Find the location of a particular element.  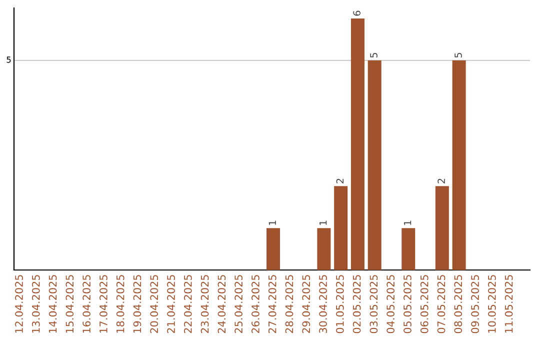

x-tick-label: 03.05.2025 is located at coordinates (374, 304).